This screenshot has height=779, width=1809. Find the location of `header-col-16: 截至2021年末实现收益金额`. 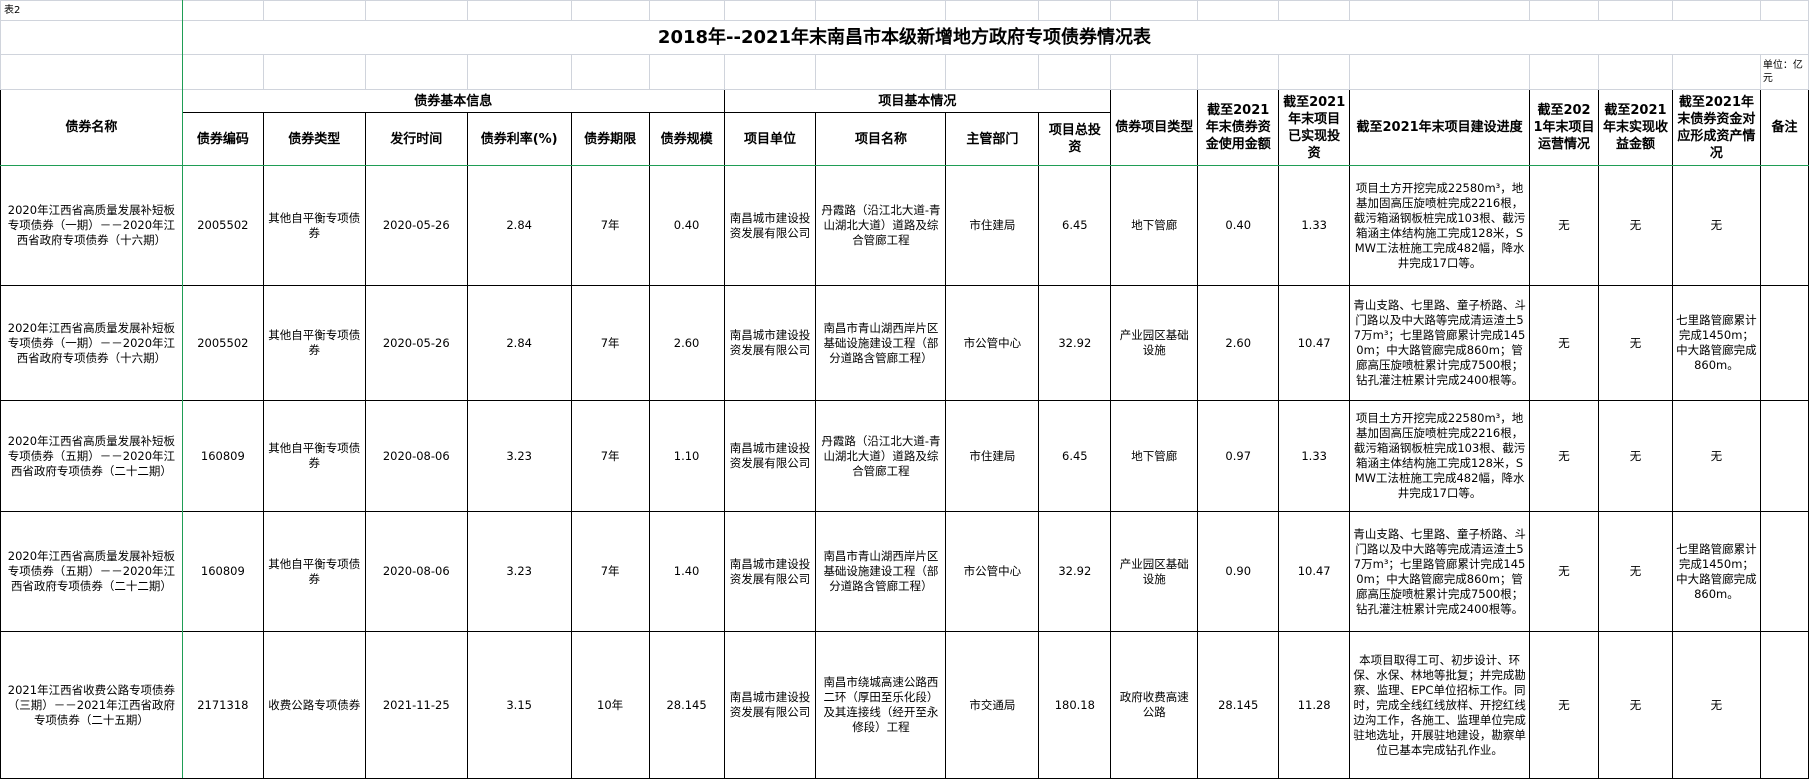

header-col-16: 截至2021年末实现收益金额 is located at coordinates (1635, 127).